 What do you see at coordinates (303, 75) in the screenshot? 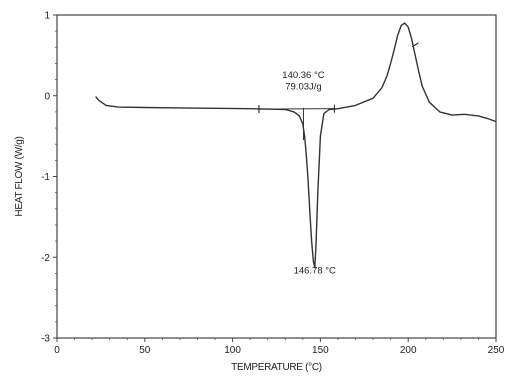
I see `annotation-label: 140.36 °C` at bounding box center [303, 75].